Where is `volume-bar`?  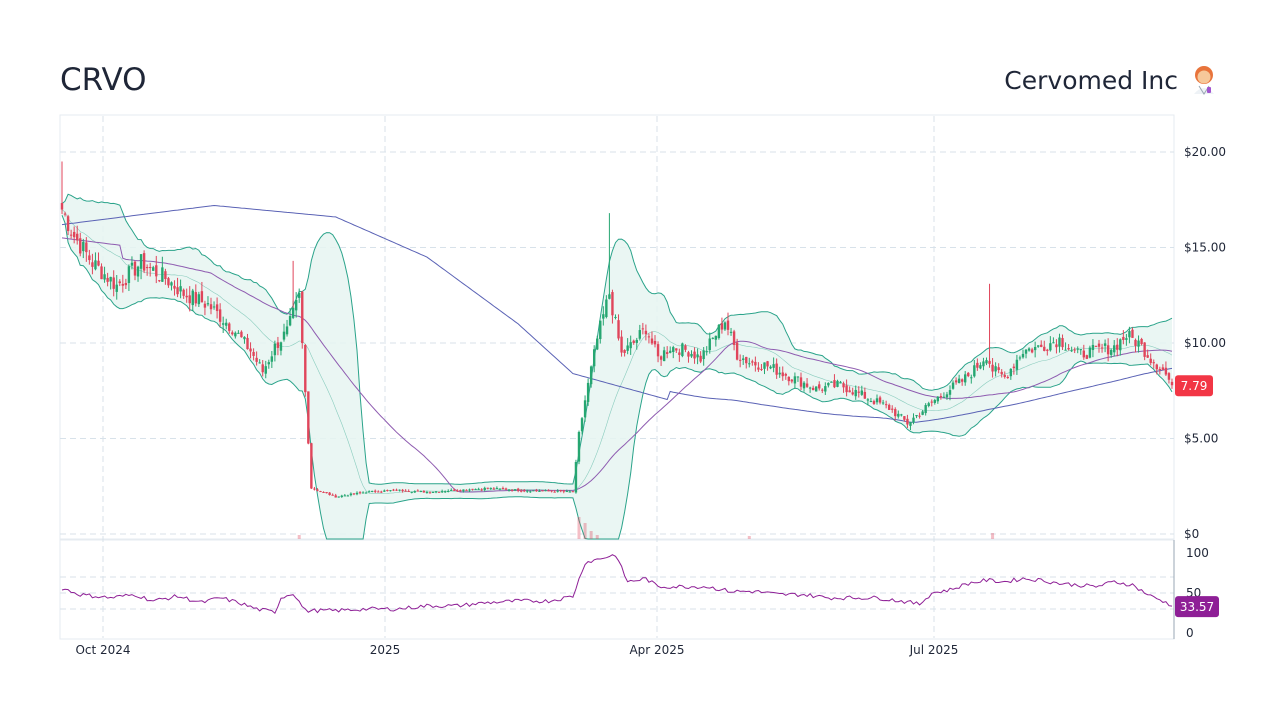 volume-bar is located at coordinates (749, 537).